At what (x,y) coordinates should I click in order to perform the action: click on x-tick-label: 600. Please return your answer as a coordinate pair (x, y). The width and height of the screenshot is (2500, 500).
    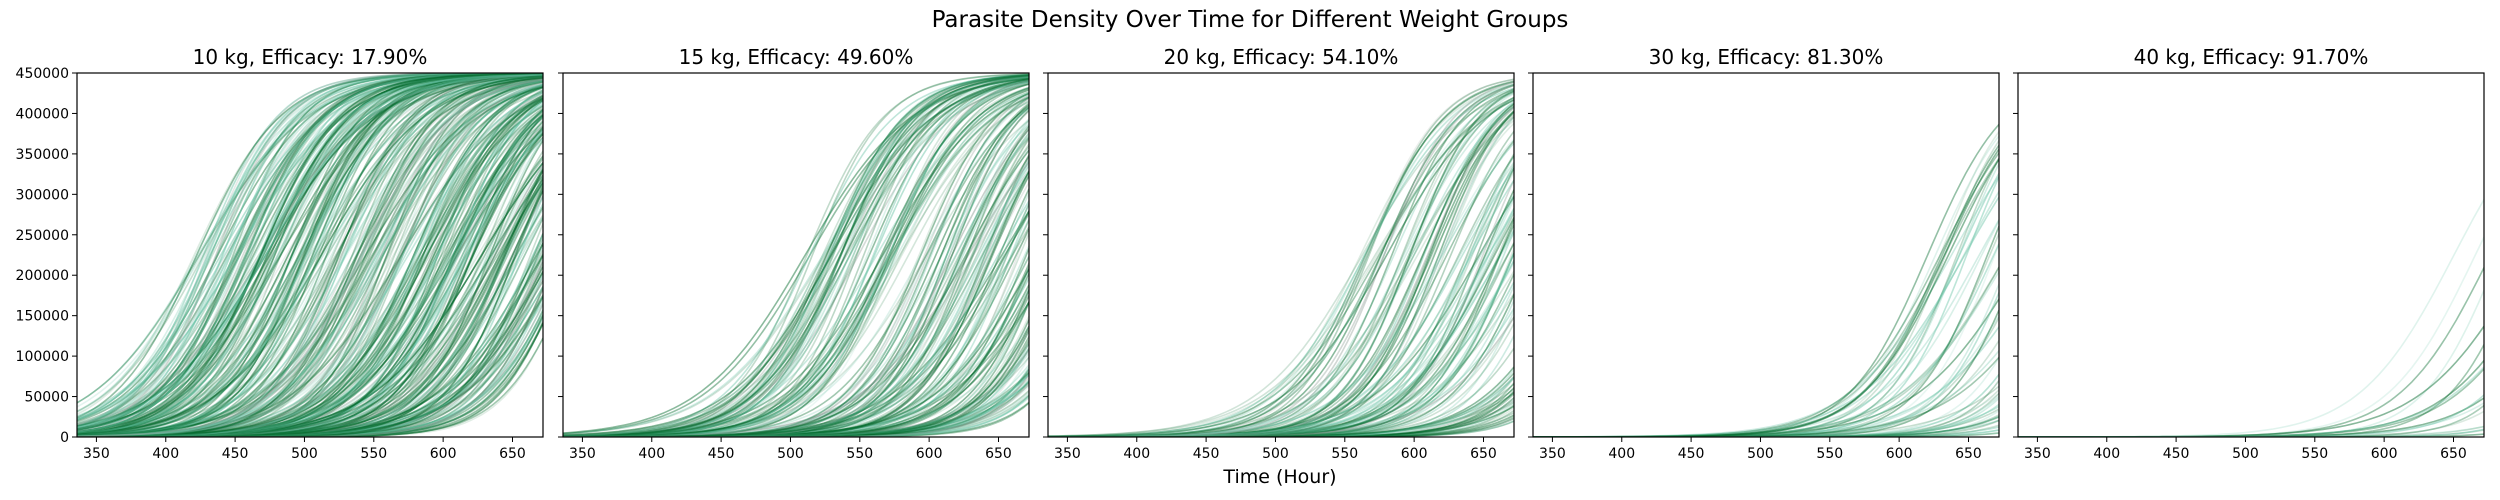
    Looking at the image, I should click on (1414, 454).